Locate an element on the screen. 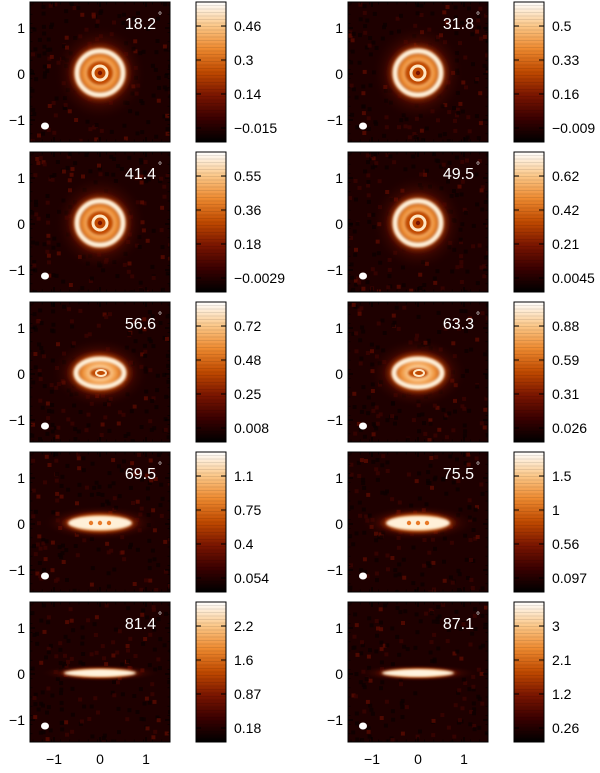 Image resolution: width=600 pixels, height=773 pixels. panel-10: 87.1 ° 1 0 −1 −1 0 1 3 2.1 1.2 0.26 is located at coordinates (453, 684).